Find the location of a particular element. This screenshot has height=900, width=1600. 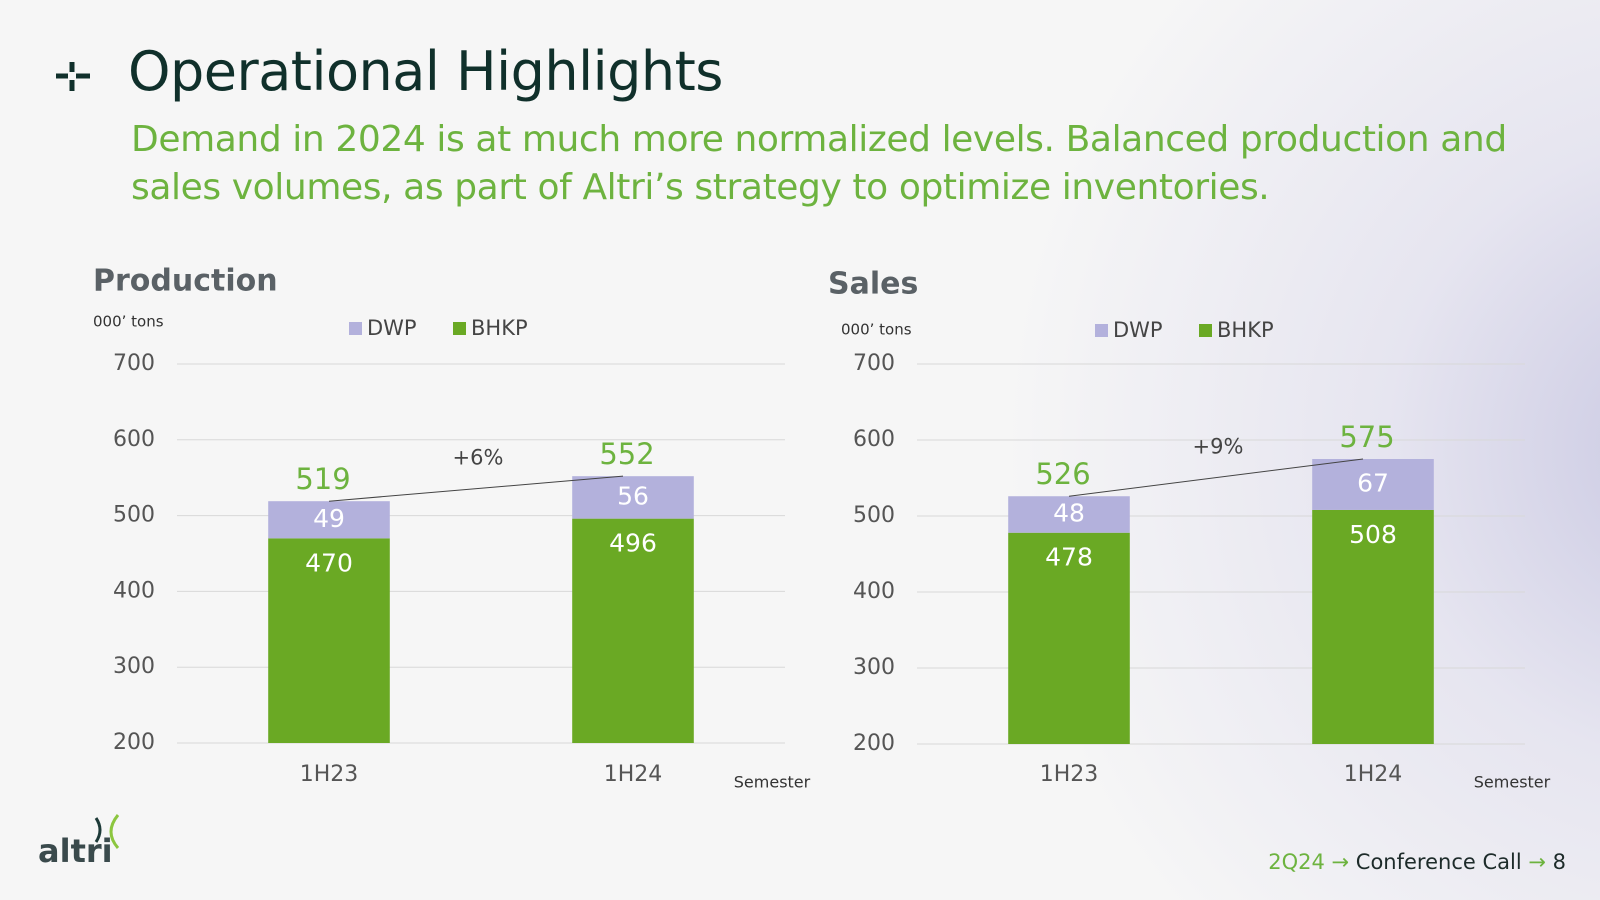

segment-label: 496 is located at coordinates (633, 543).